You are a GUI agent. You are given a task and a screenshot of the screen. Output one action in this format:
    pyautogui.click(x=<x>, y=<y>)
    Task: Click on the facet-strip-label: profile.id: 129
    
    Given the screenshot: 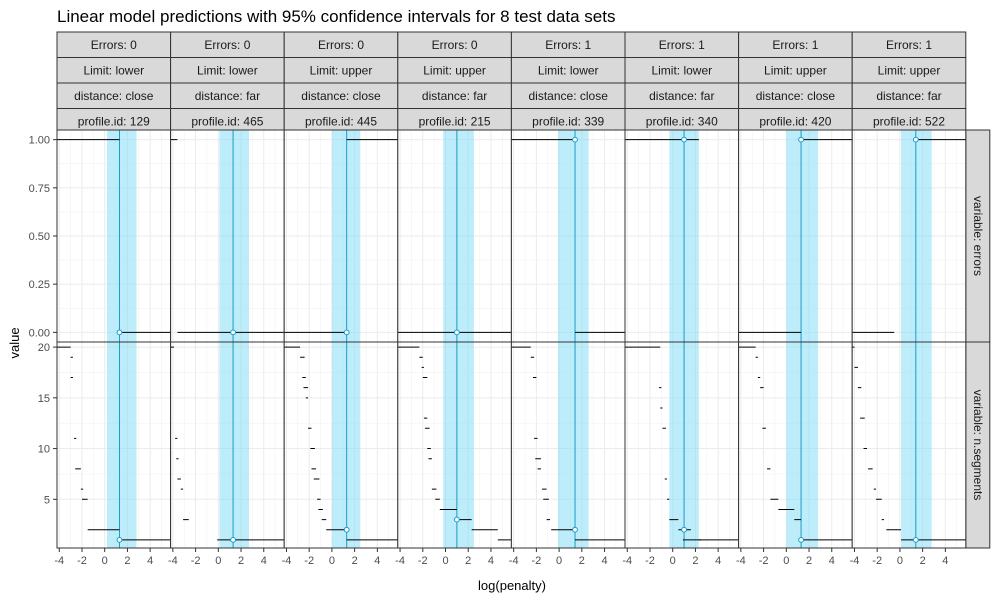 What is the action you would take?
    pyautogui.click(x=114, y=121)
    